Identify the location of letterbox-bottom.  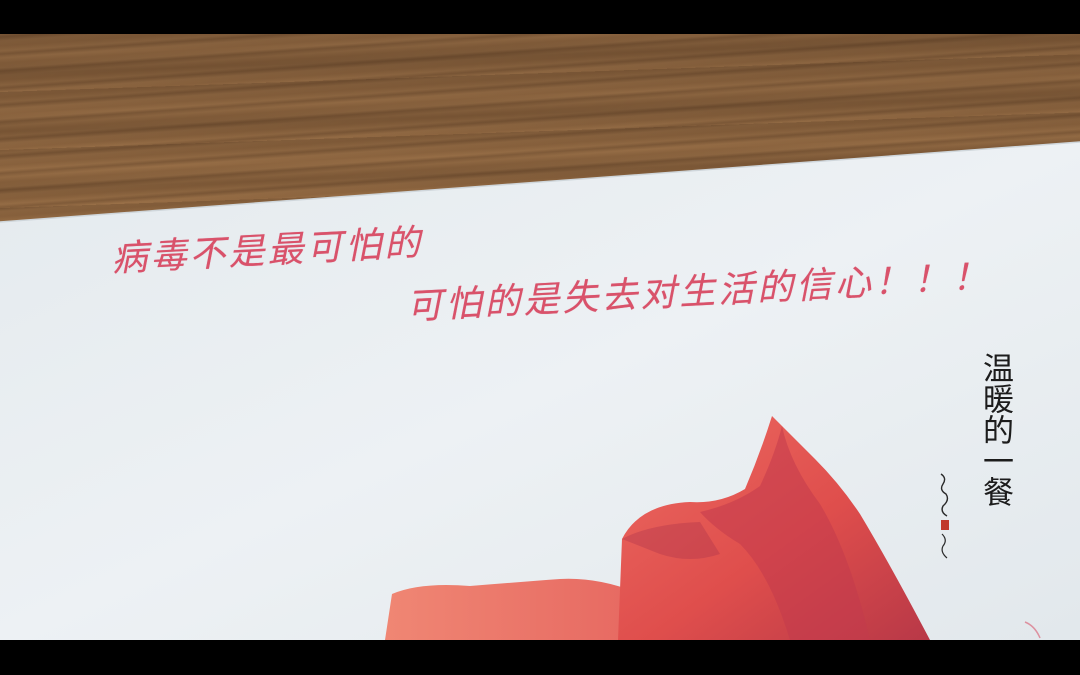
(540, 657).